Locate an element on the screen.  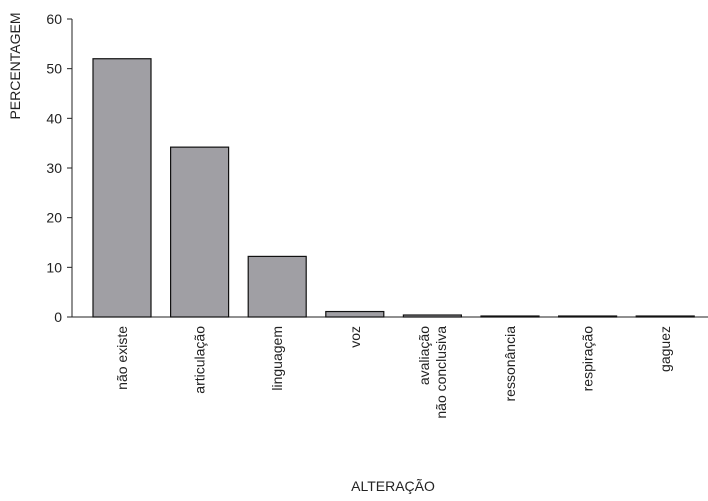
y-tick-label: 30 is located at coordinates (54, 168).